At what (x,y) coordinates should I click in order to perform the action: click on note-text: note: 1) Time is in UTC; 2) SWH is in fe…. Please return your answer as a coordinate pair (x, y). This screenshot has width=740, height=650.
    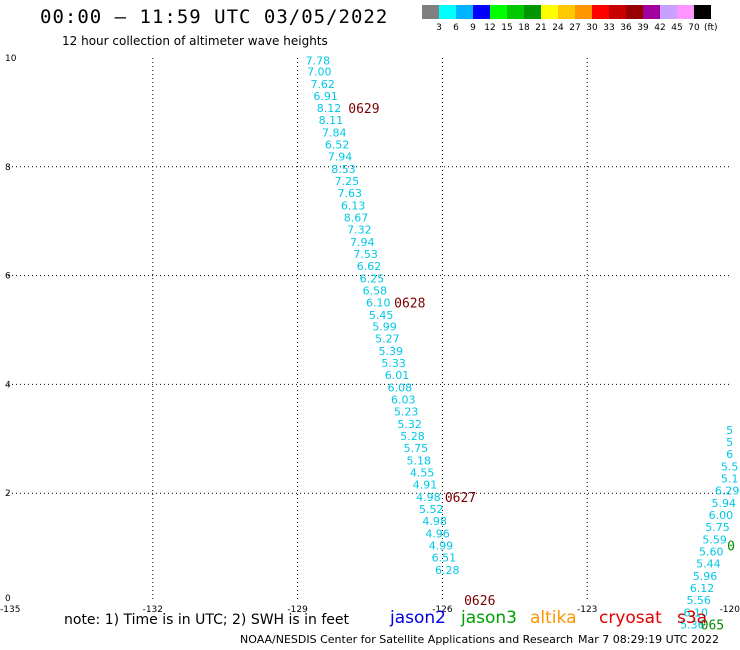
    Looking at the image, I should click on (207, 620).